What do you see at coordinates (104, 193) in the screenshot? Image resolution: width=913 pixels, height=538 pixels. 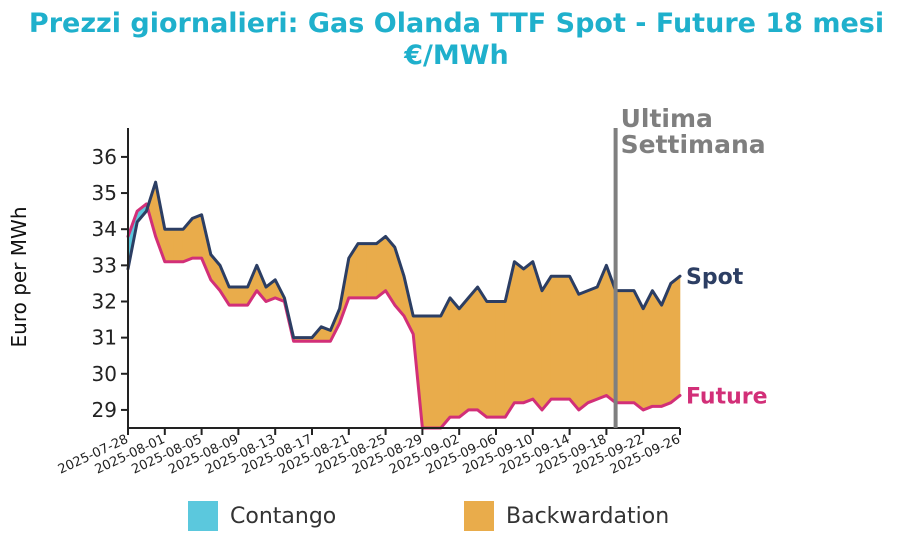 I see `y-tick-label: 35` at bounding box center [104, 193].